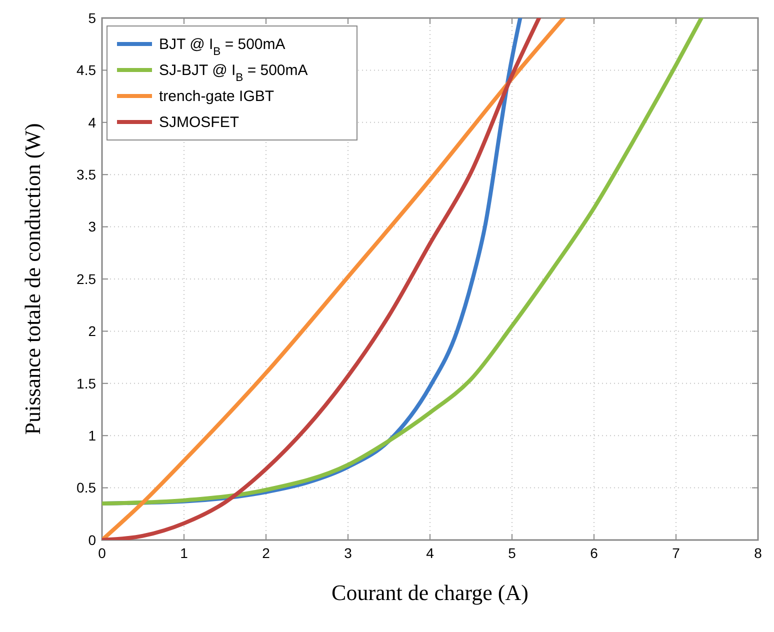 The image size is (774, 632). I want to click on y-tick-label: 0.5, so click(86, 488).